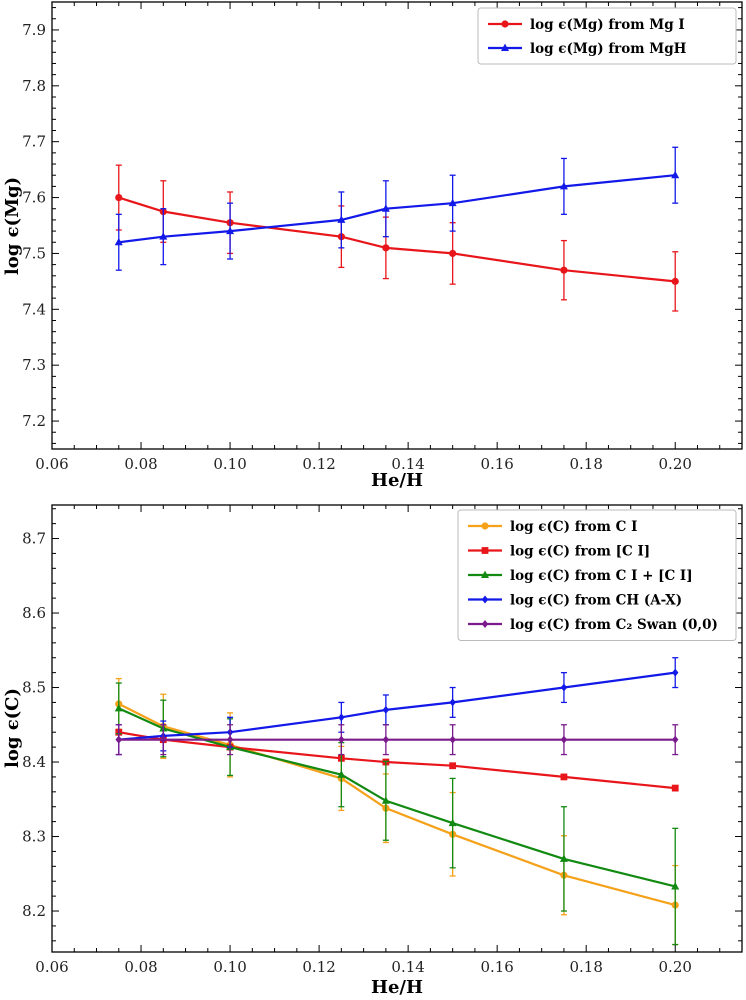 The image size is (746, 1000). What do you see at coordinates (585, 464) in the screenshot?
I see `x-tick-label: 0.18` at bounding box center [585, 464].